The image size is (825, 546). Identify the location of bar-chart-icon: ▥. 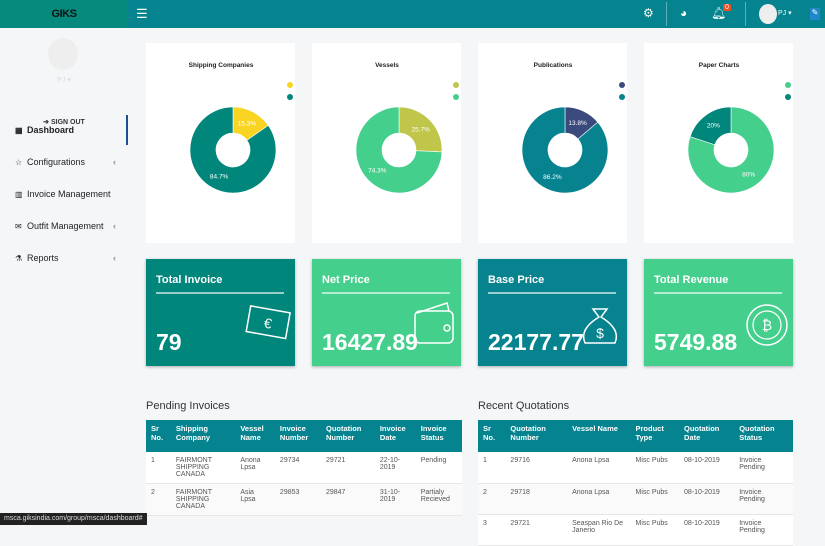
(19, 194).